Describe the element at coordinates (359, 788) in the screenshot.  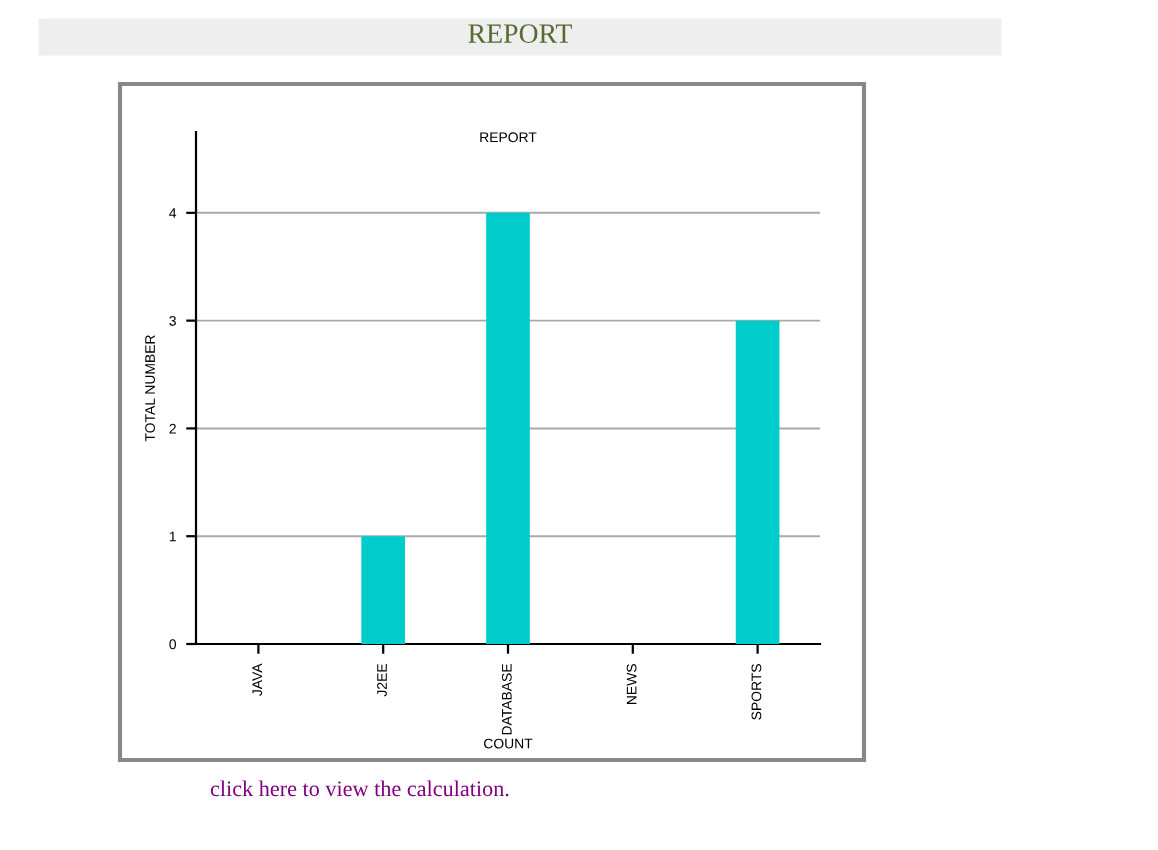
I see `text: click here to view the calculation.` at that location.